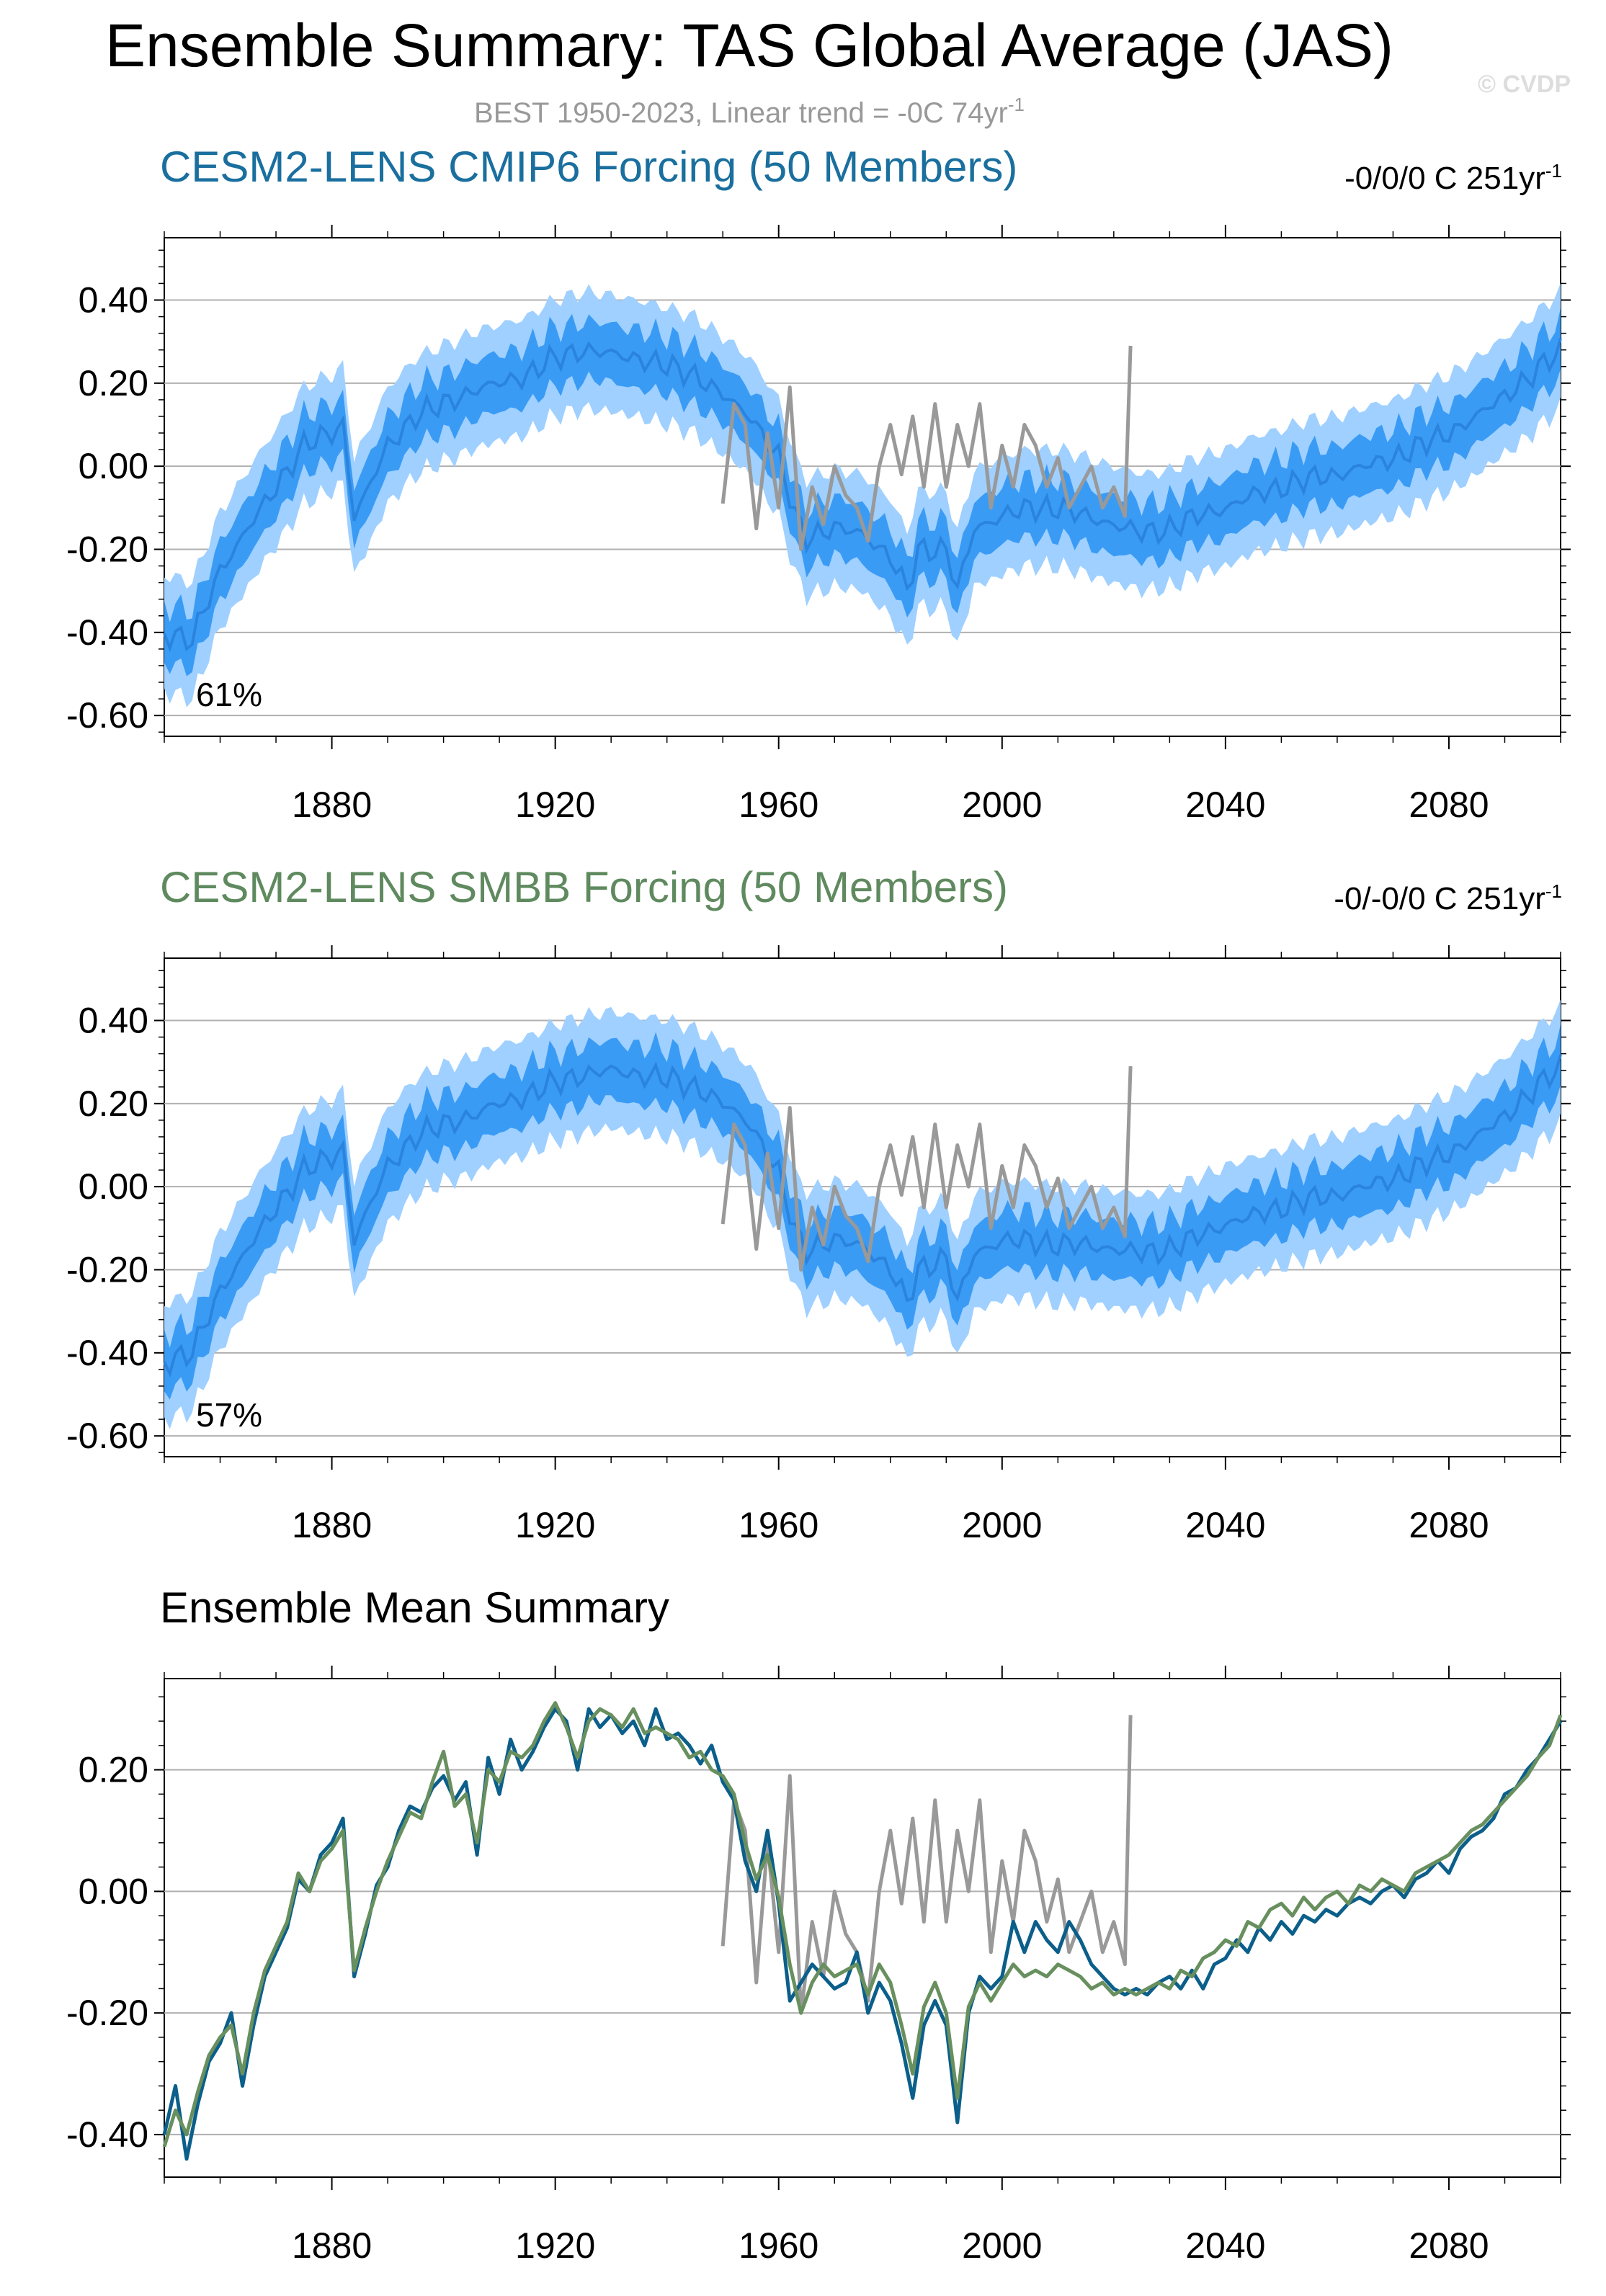 Image resolution: width=1606 pixels, height=2296 pixels. I want to click on ensemble-mean-observations-line, so click(927, 1865).